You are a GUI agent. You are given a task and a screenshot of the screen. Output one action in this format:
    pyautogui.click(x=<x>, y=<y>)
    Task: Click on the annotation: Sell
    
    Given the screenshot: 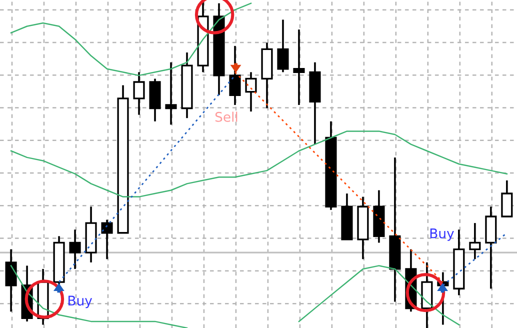 What is the action you would take?
    pyautogui.click(x=226, y=117)
    